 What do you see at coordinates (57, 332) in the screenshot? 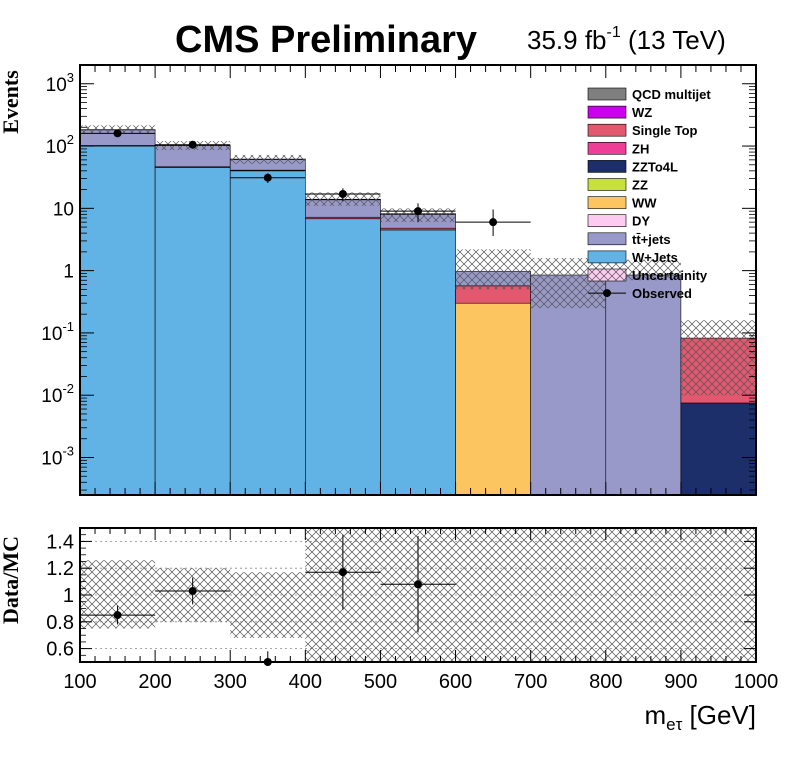
I see `y-tick-label-2: 10⁻¹` at bounding box center [57, 332].